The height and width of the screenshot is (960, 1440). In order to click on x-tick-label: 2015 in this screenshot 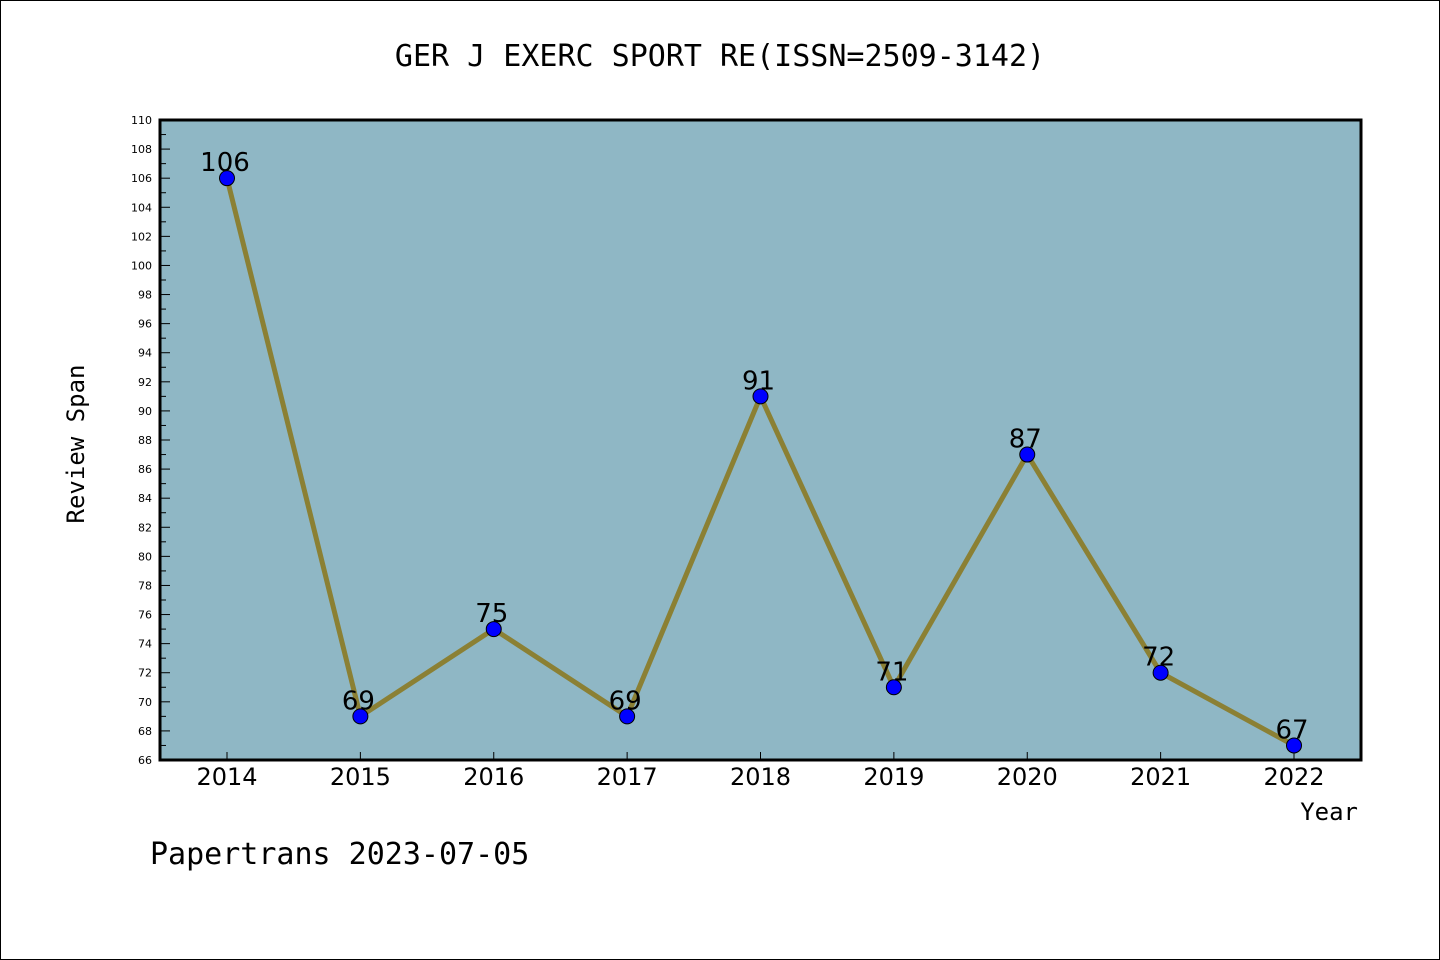, I will do `click(360, 777)`.